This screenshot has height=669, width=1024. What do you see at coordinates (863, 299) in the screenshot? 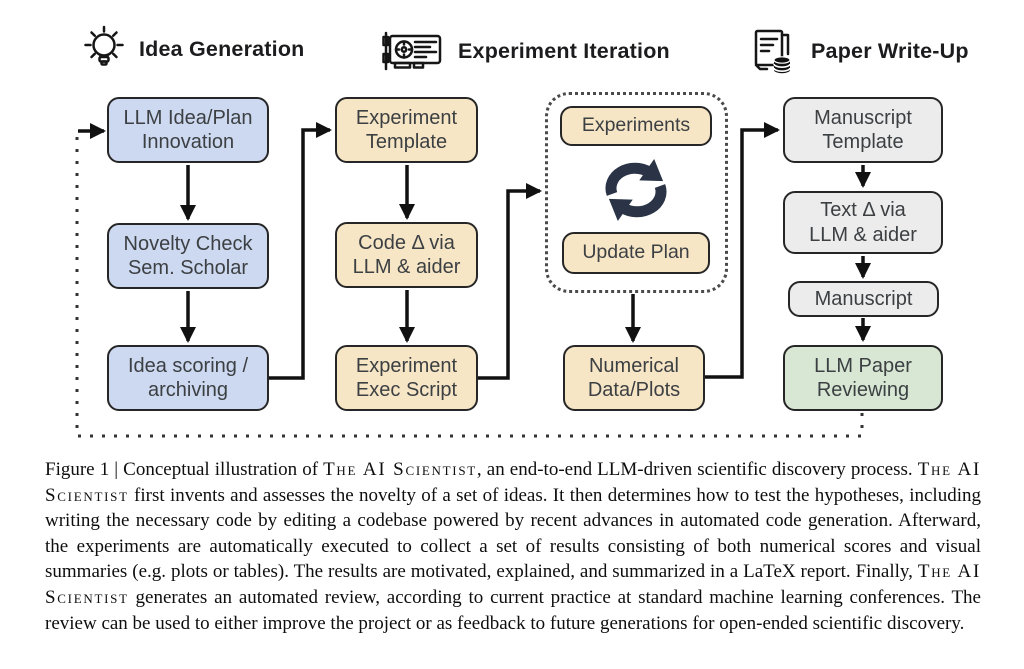
I see `flow-box-manuscript: Manuscript` at bounding box center [863, 299].